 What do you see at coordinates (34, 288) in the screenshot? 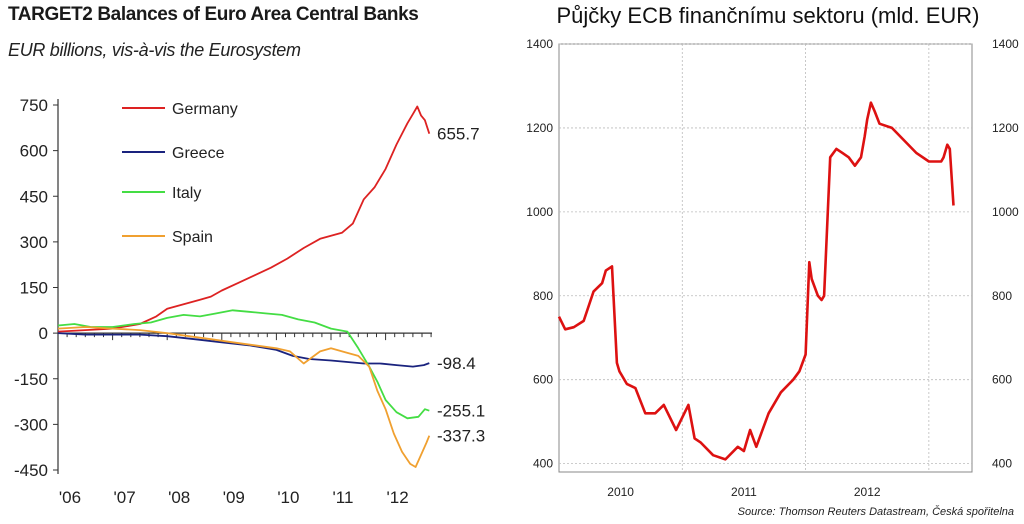
I see `y-tick-label: 150` at bounding box center [34, 288].